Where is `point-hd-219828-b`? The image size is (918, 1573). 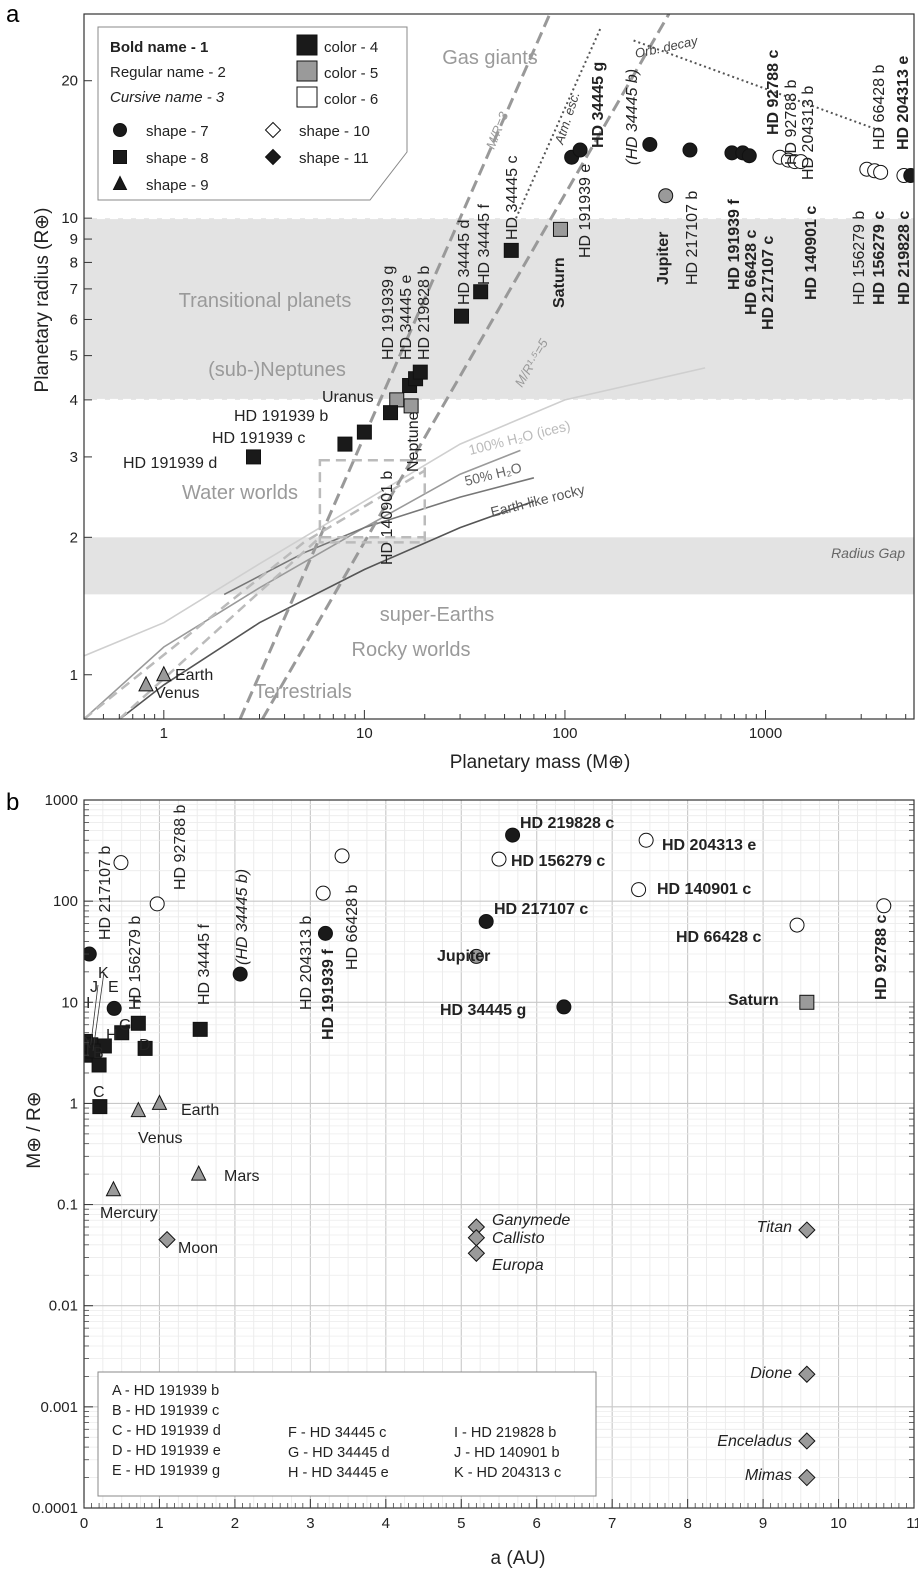 point-hd-219828-b is located at coordinates (420, 372).